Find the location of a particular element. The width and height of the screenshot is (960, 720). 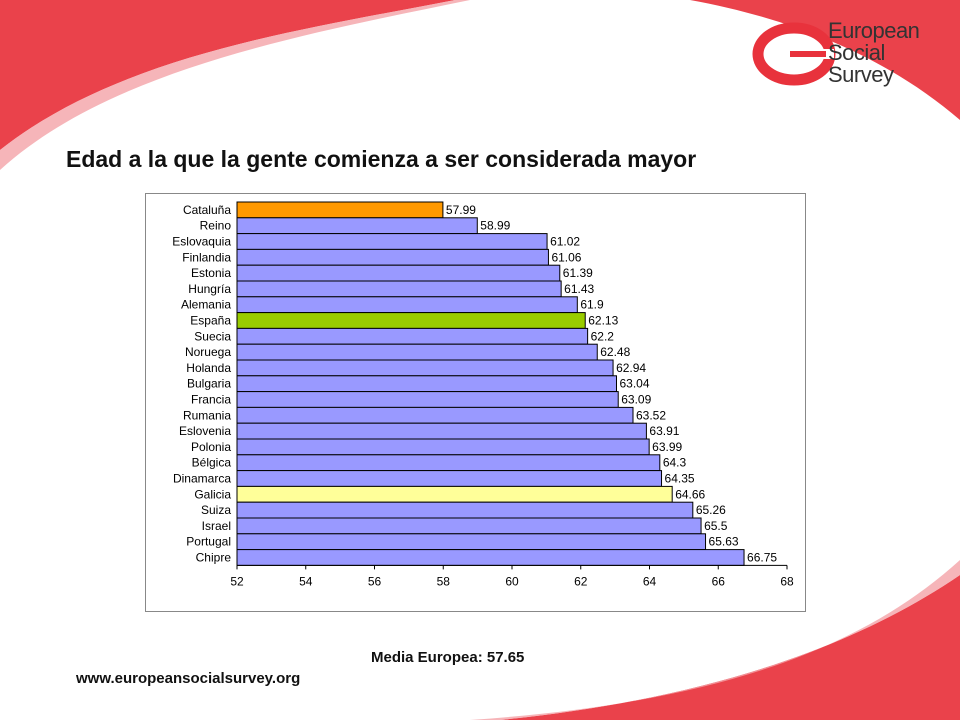

value-label-16: 64.3 is located at coordinates (675, 463).